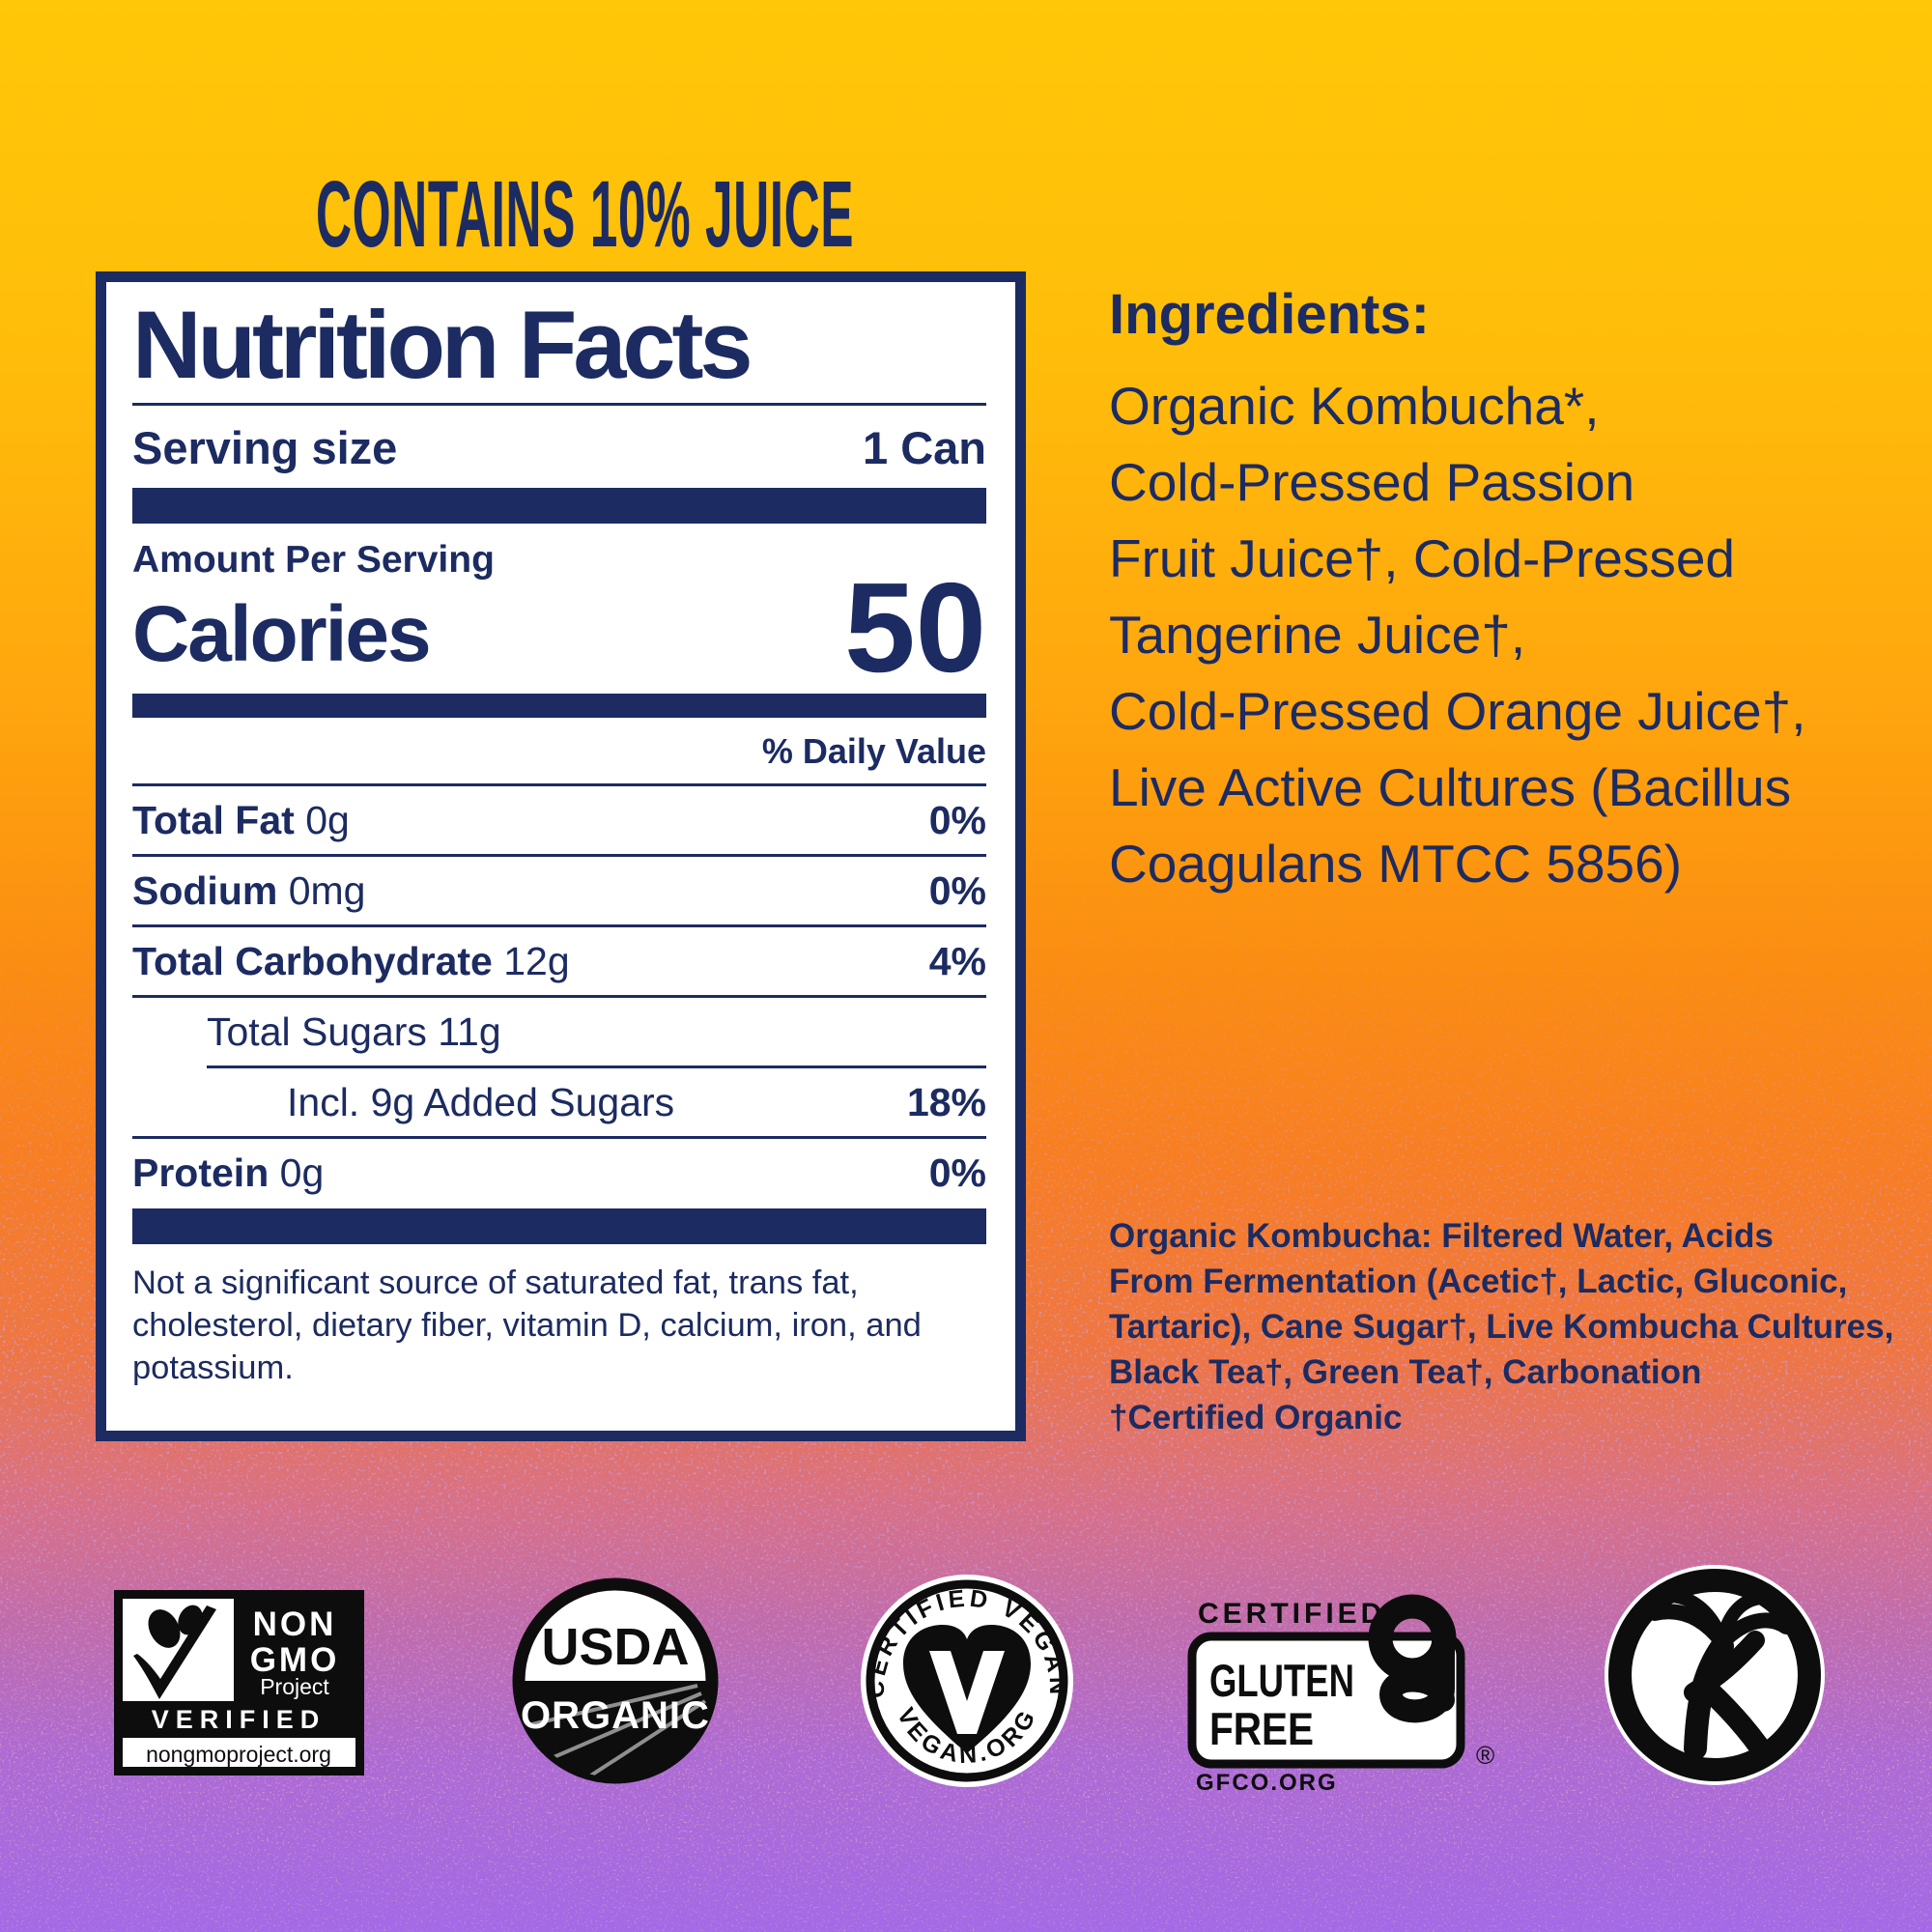  Describe the element at coordinates (536, 960) in the screenshot. I see `nutrient-amount: 12g` at that location.